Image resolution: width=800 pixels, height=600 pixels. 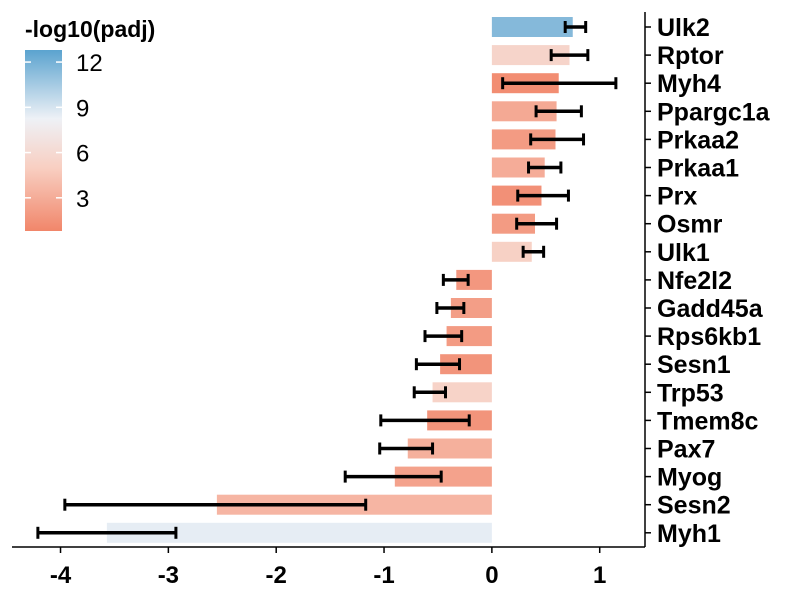 What do you see at coordinates (107, 532) in the screenshot?
I see `error-bar-myh1` at bounding box center [107, 532].